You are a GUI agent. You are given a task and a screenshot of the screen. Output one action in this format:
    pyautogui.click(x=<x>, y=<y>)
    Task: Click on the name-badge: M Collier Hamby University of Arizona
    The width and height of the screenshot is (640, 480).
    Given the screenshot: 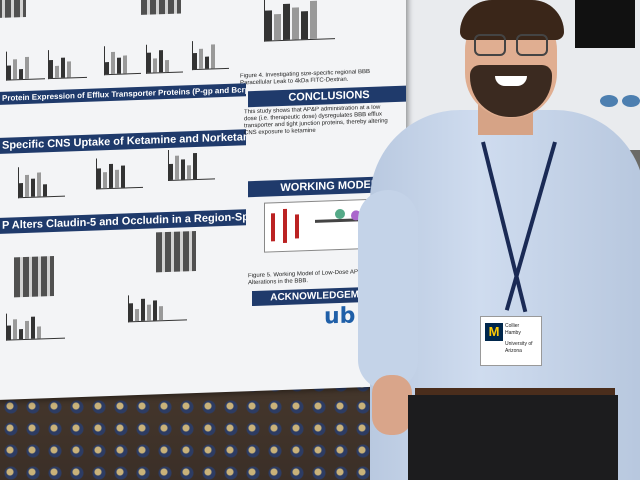 What is the action you would take?
    pyautogui.click(x=511, y=341)
    